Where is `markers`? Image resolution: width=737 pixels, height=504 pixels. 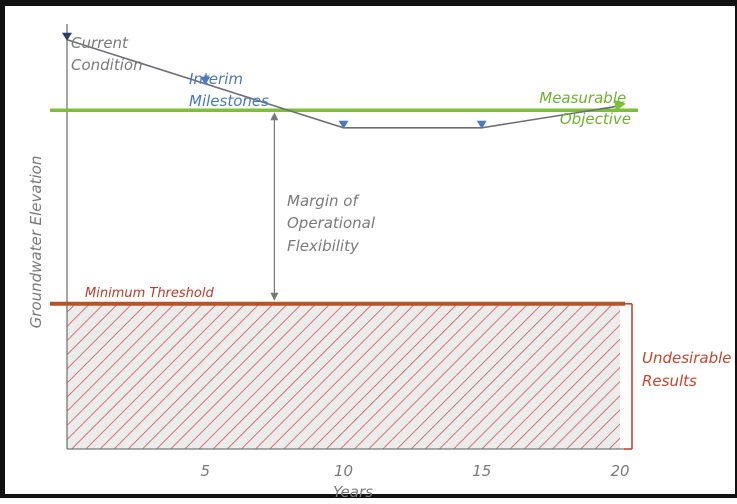 markers is located at coordinates (344, 80).